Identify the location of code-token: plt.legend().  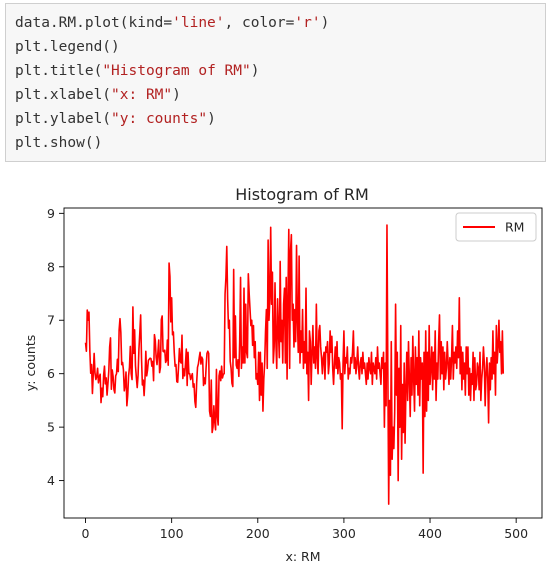
(67, 47).